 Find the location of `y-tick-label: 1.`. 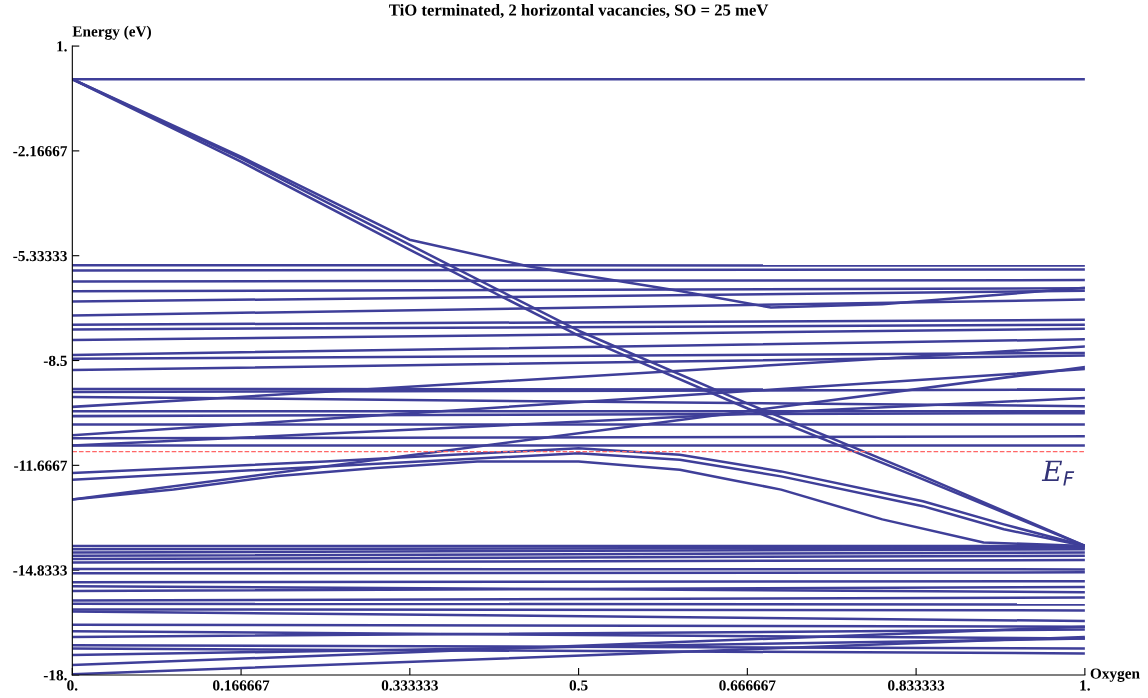

y-tick-label: 1. is located at coordinates (62, 46).